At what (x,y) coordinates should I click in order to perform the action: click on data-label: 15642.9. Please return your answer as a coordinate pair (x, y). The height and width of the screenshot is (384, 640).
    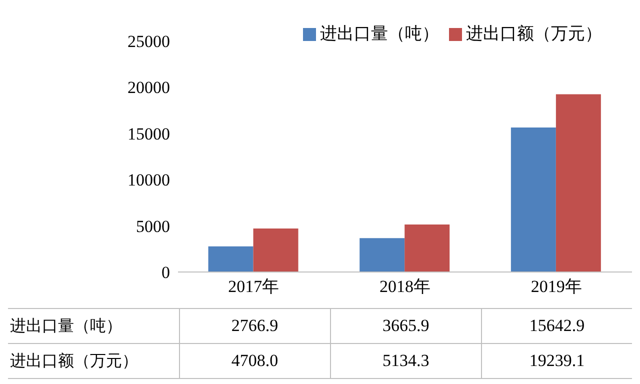
    Looking at the image, I should click on (556, 326).